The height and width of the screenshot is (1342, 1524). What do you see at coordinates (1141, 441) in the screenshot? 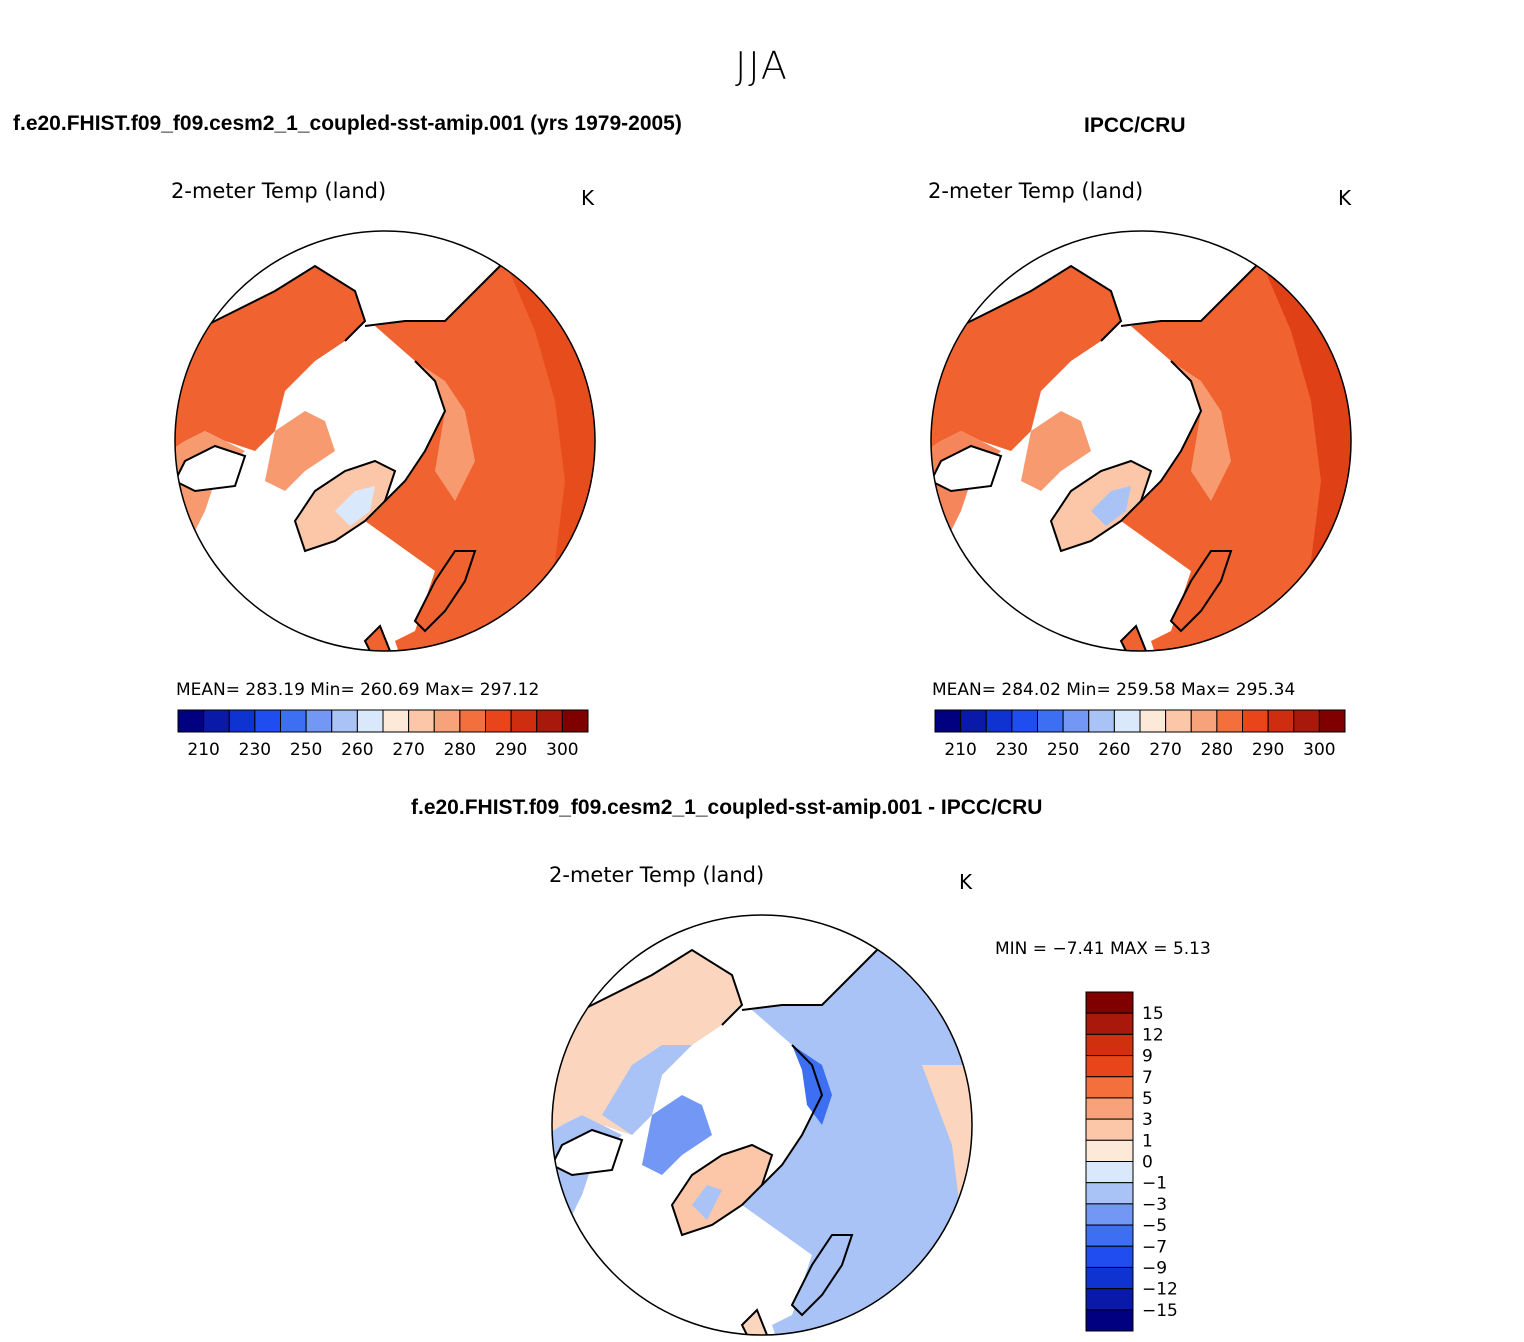
I see `obs-polar-map` at bounding box center [1141, 441].